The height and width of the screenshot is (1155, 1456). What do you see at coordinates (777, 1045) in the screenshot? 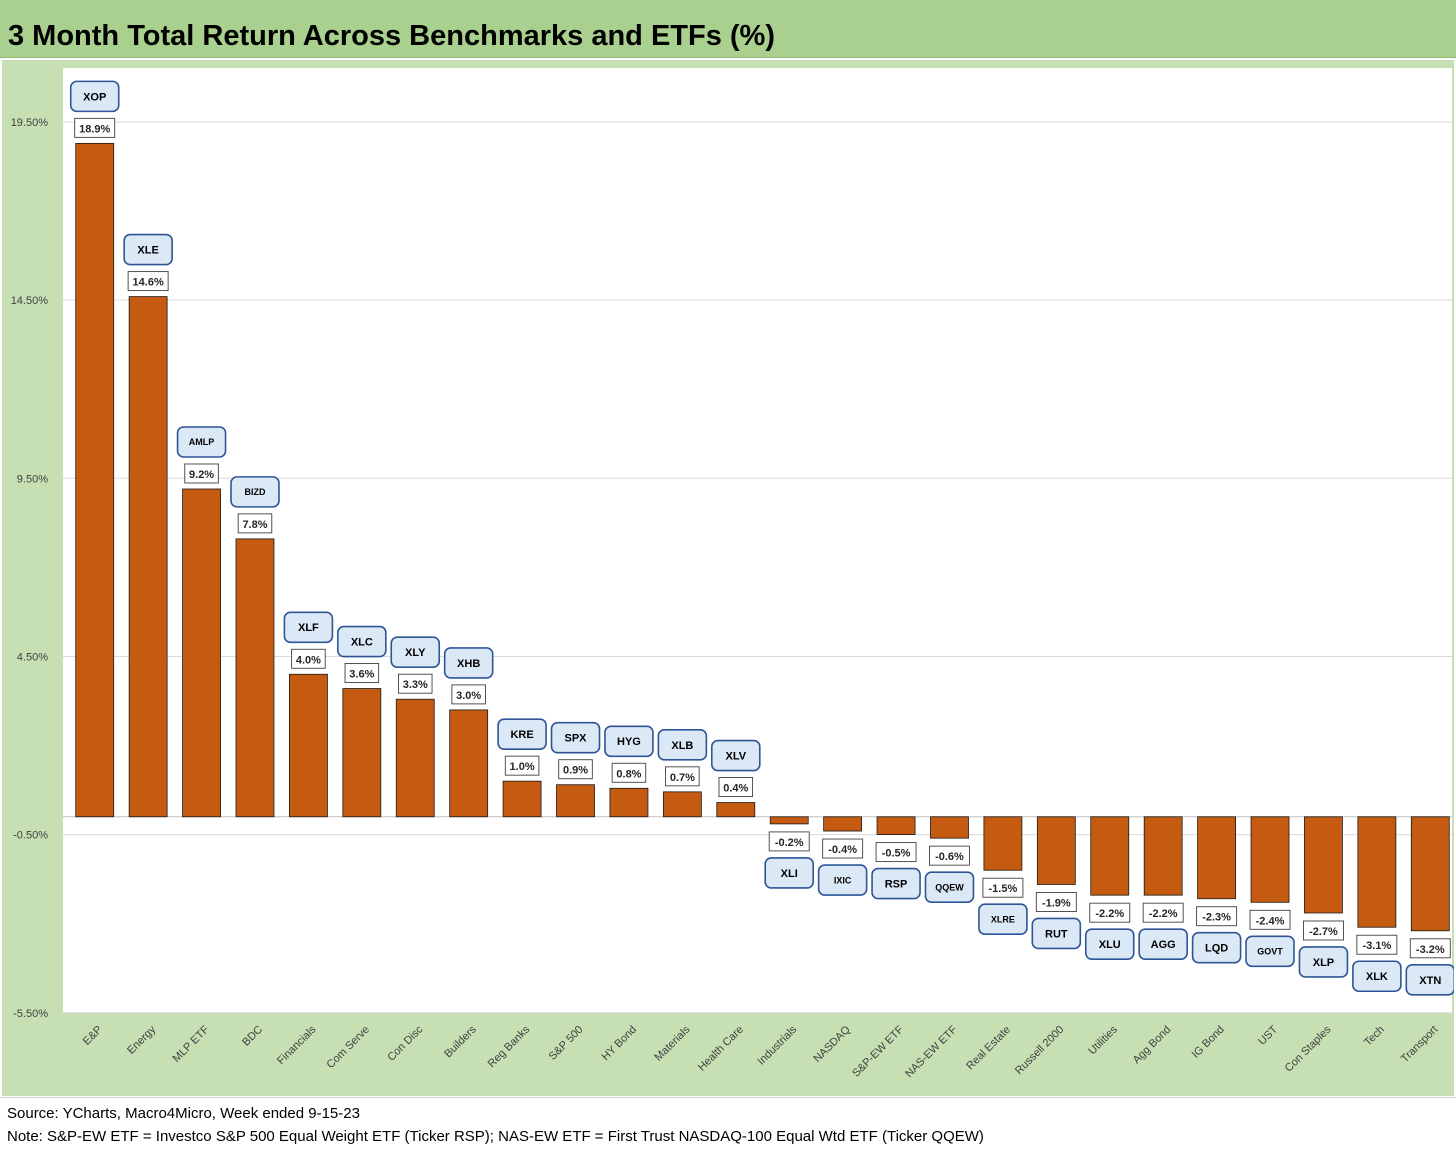
I see `x-tick-label: Industrials` at bounding box center [777, 1045].